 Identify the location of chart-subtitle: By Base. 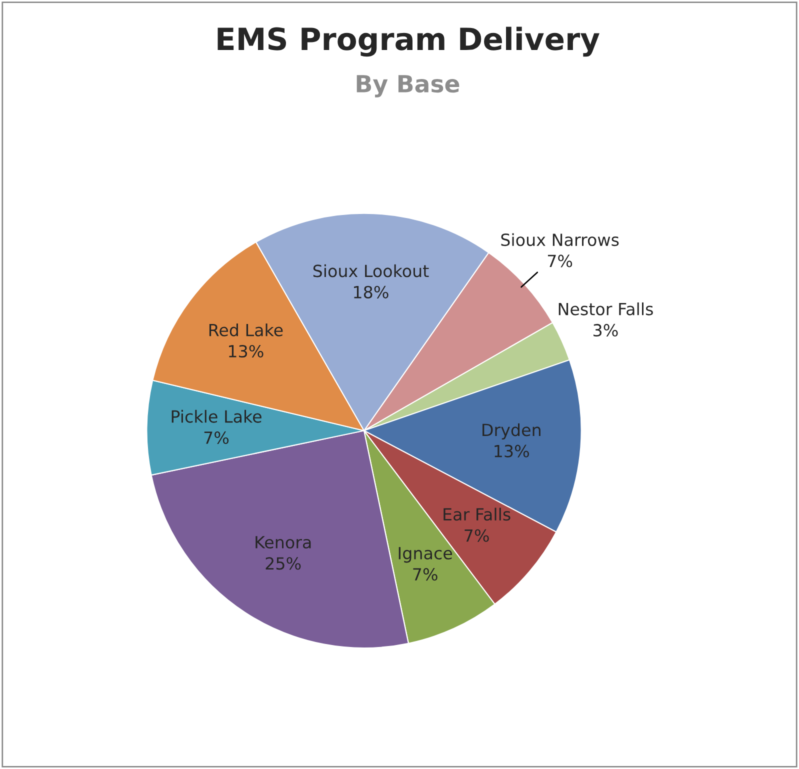
(408, 86).